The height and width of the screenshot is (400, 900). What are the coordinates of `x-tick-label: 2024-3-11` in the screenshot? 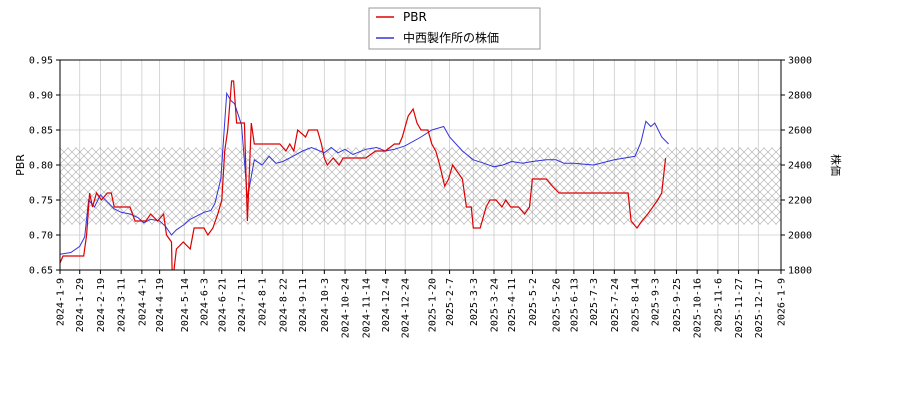 It's located at (122, 305).